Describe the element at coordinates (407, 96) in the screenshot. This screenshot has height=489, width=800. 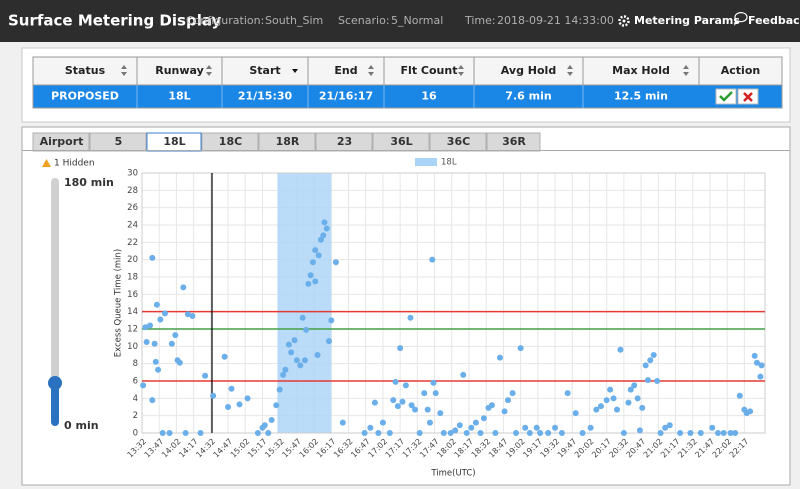
I see `table-row` at that location.